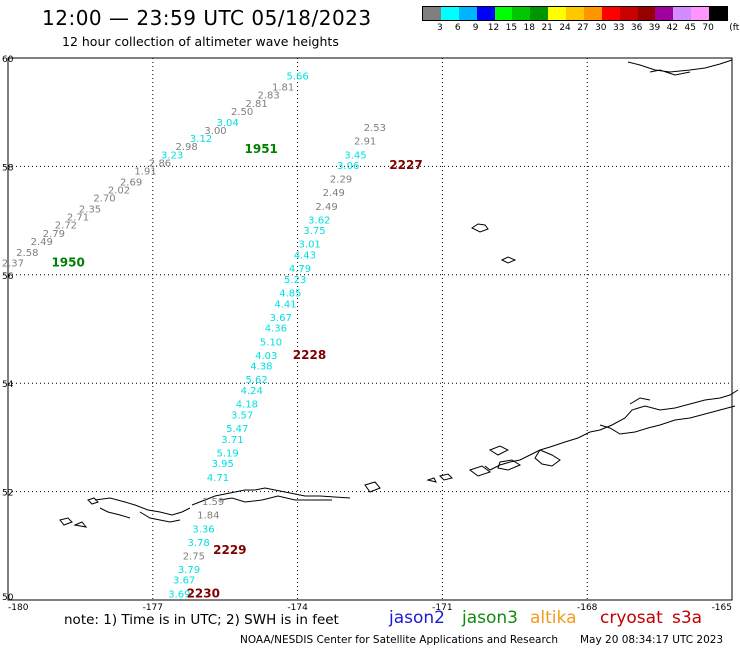  Describe the element at coordinates (475, 28) in the screenshot. I see `legend-tick: 9` at that location.